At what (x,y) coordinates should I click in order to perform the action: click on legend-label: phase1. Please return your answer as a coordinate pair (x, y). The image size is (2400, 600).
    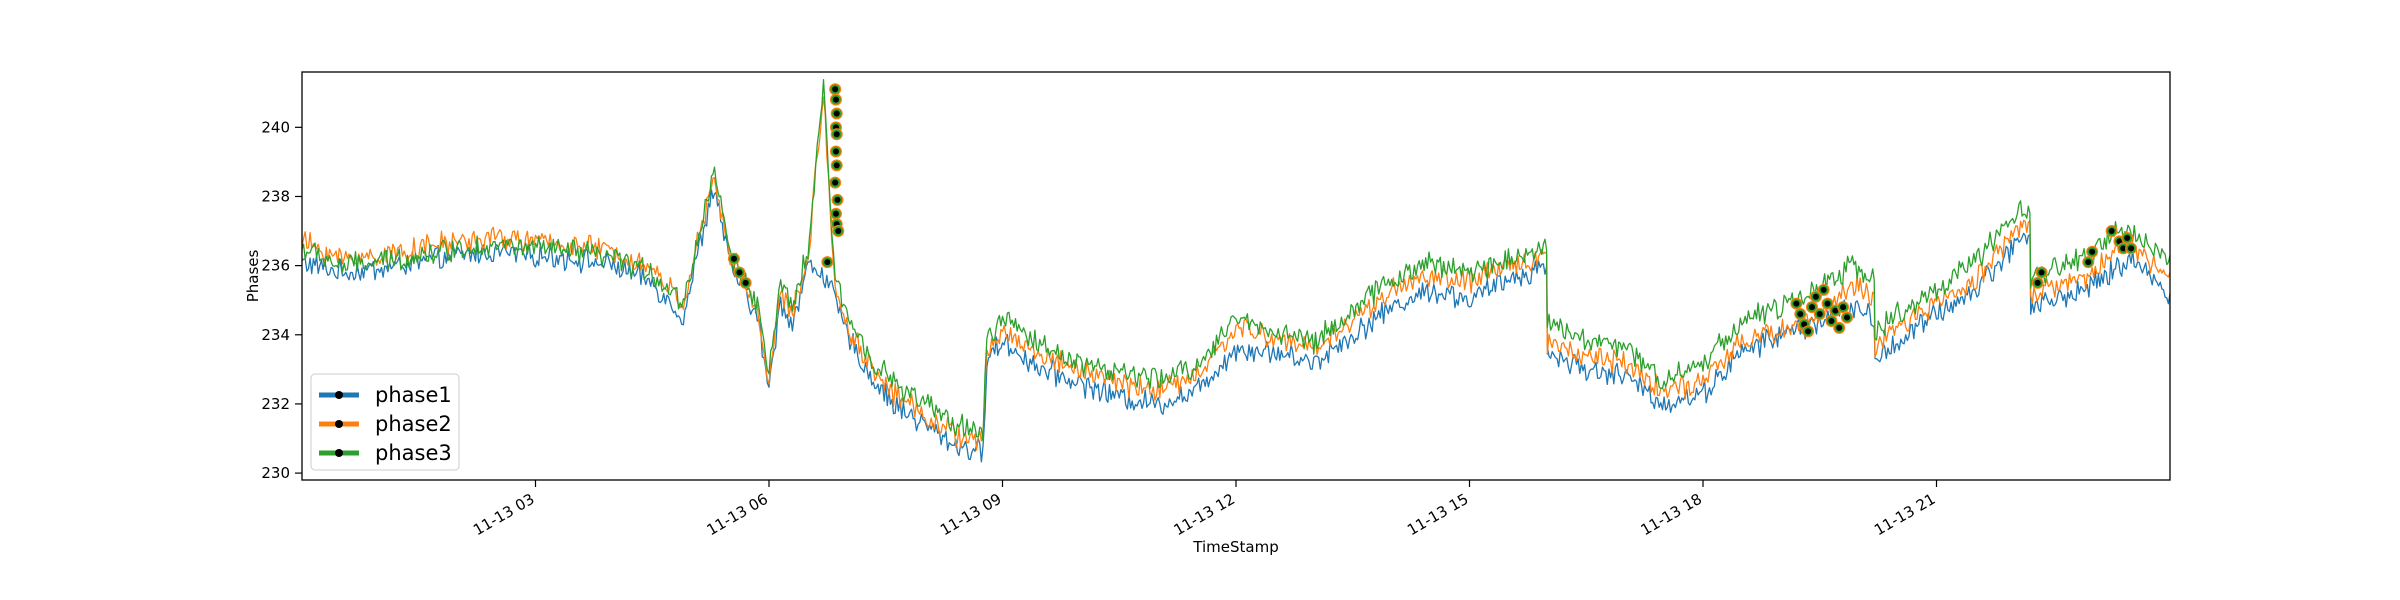
    Looking at the image, I should click on (413, 395).